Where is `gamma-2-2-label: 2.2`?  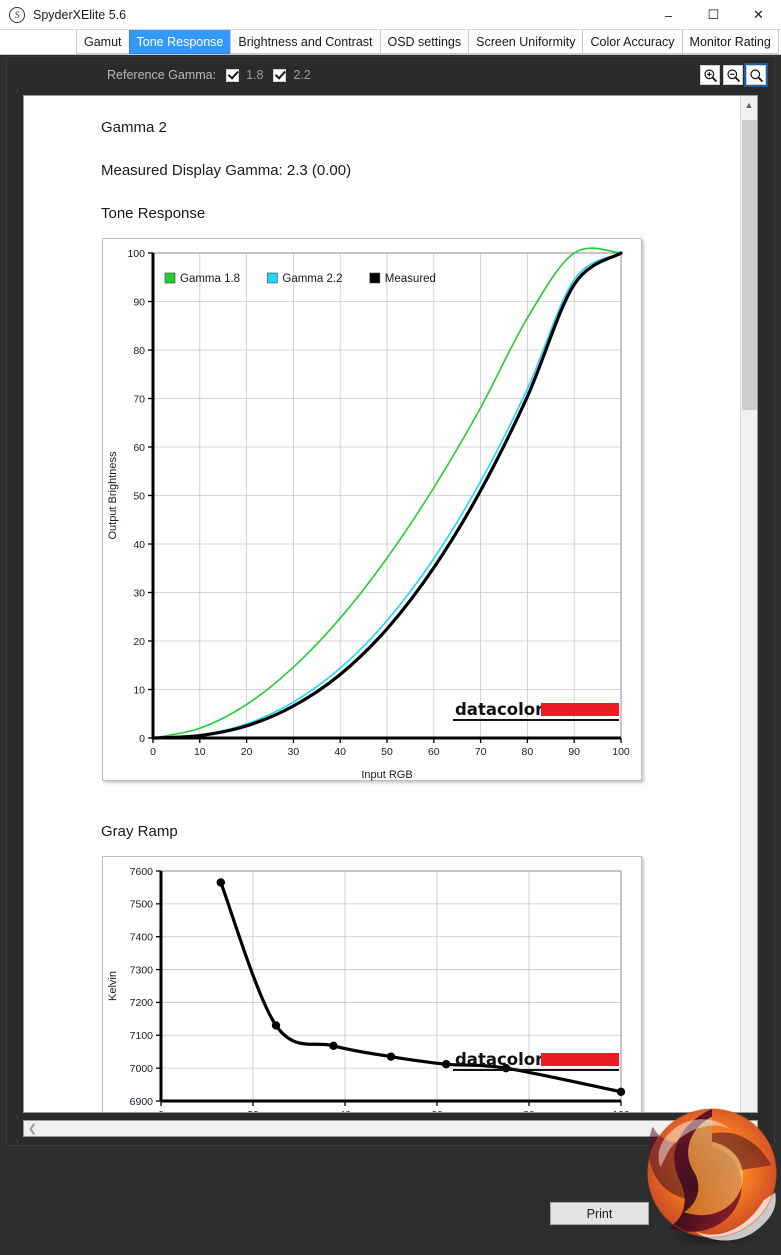 gamma-2-2-label: 2.2 is located at coordinates (302, 75).